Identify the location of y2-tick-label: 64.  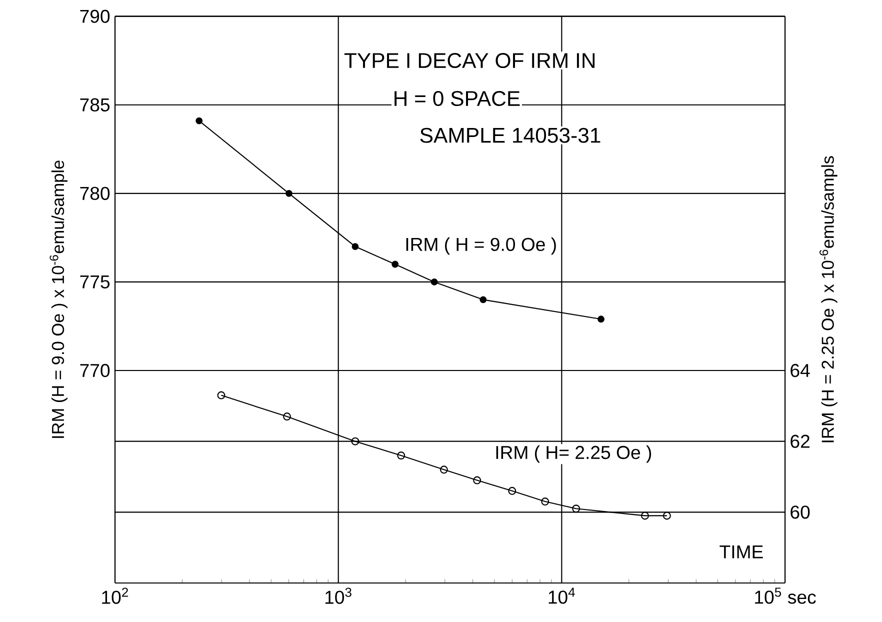
(800, 371).